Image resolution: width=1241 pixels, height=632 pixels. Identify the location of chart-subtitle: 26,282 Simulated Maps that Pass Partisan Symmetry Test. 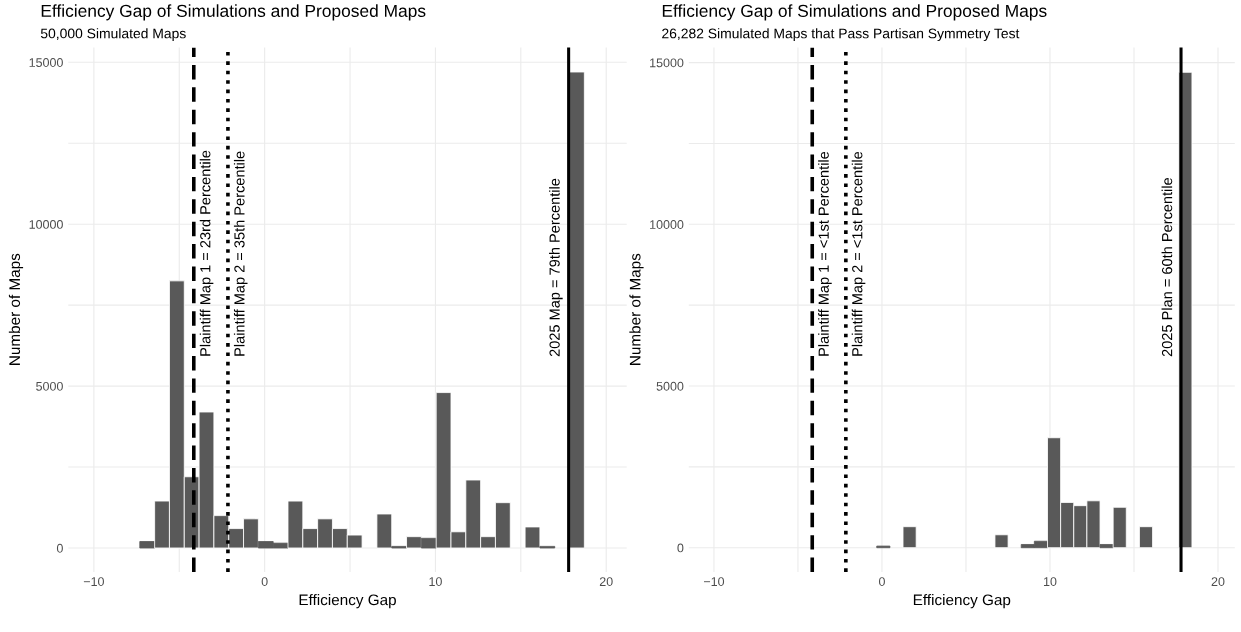
(841, 35).